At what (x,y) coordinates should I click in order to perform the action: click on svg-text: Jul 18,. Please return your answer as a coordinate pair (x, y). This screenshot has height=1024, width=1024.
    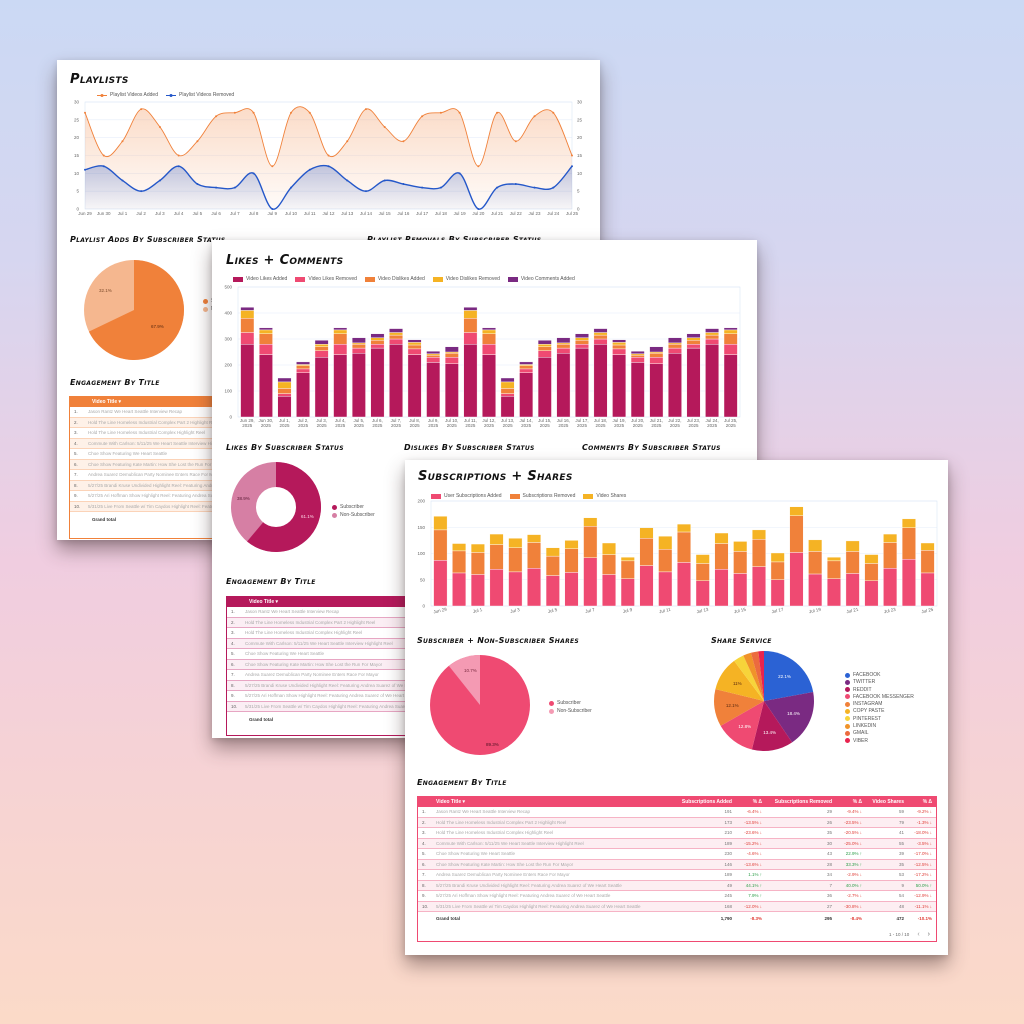
    Looking at the image, I should click on (600, 420).